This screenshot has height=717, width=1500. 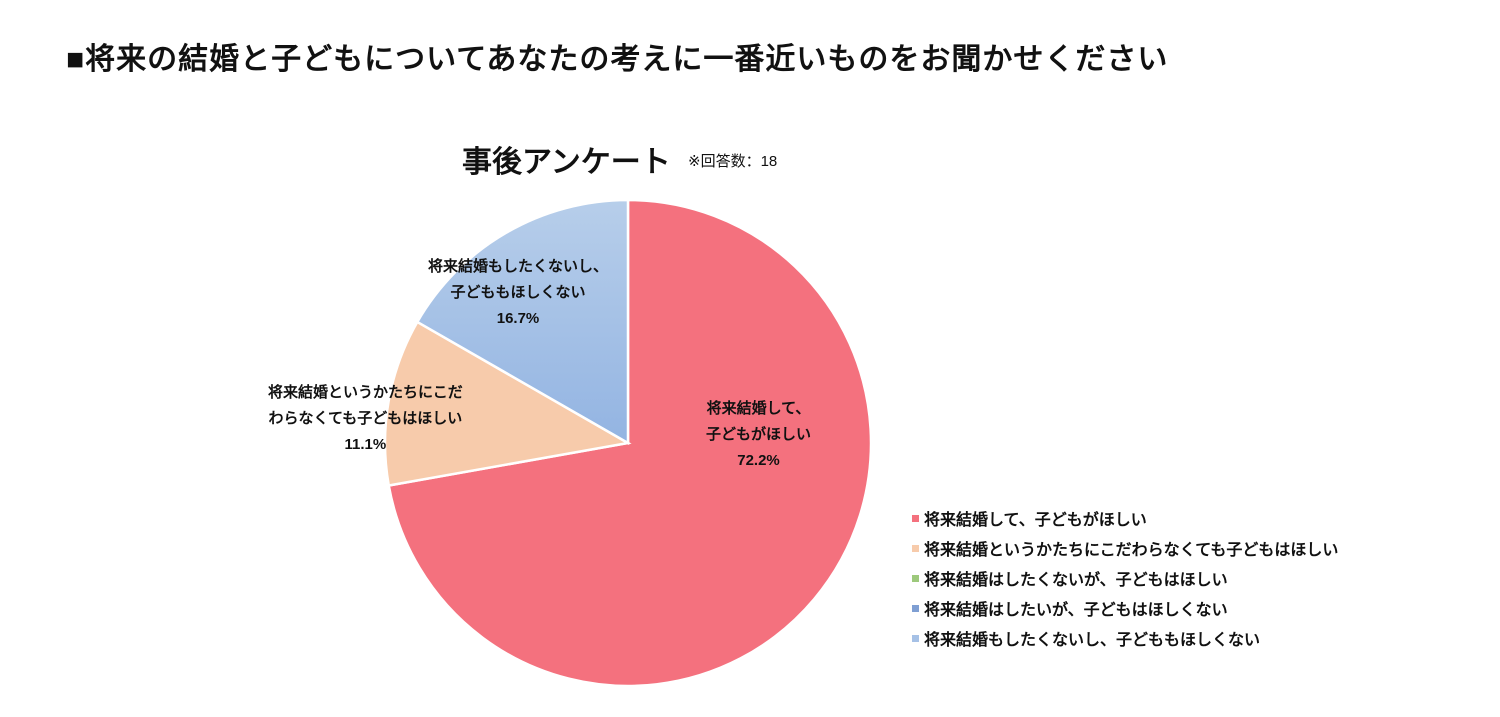 I want to click on data-label-value: 16.7%, so click(x=518, y=318).